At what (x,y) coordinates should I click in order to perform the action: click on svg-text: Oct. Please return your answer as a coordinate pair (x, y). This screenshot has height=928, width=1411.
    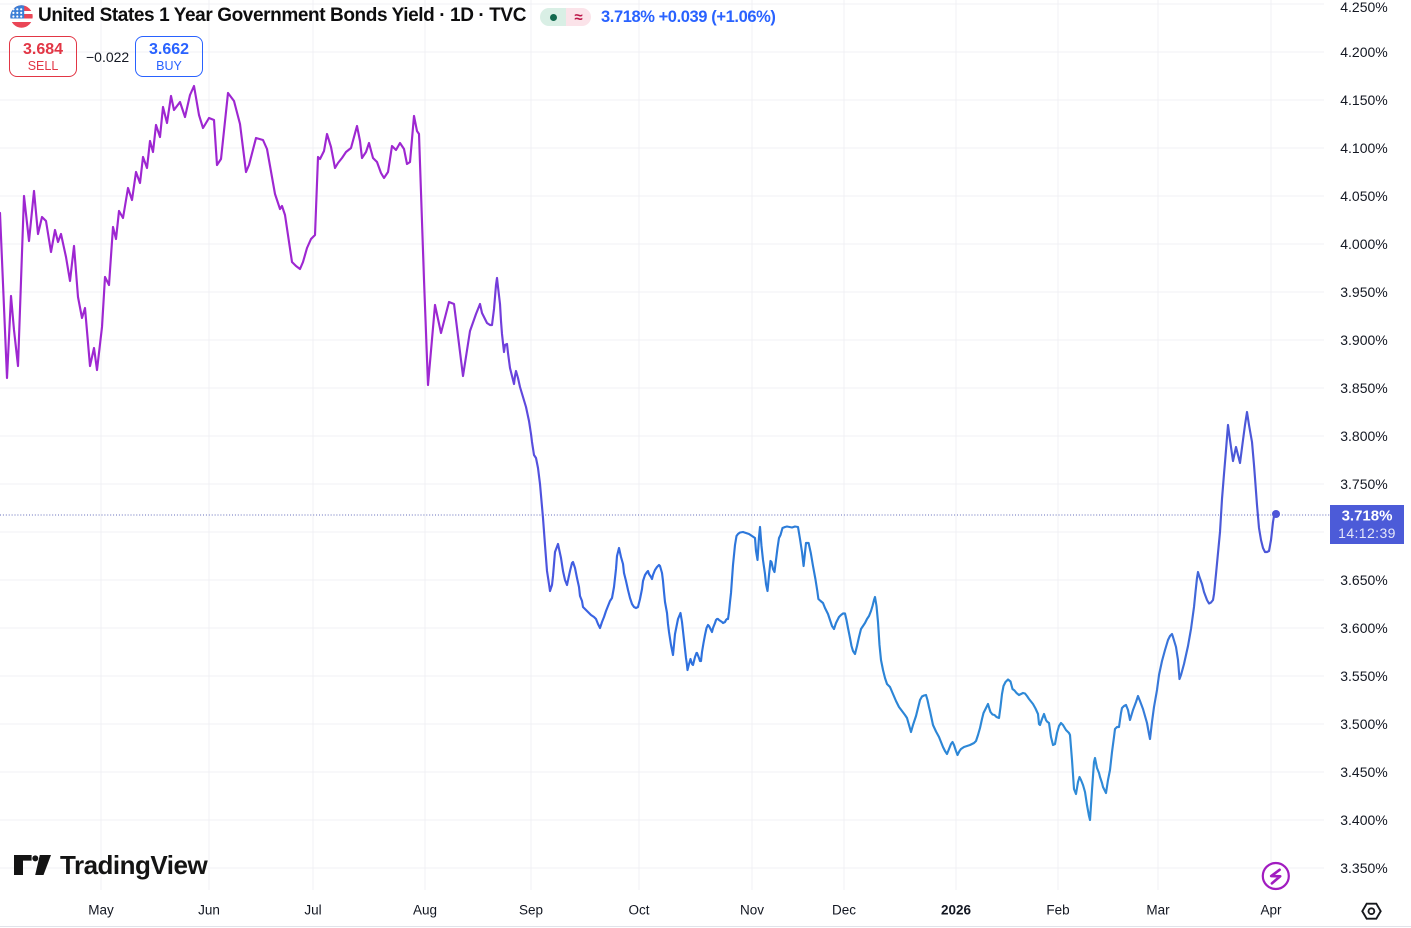
    Looking at the image, I should click on (638, 910).